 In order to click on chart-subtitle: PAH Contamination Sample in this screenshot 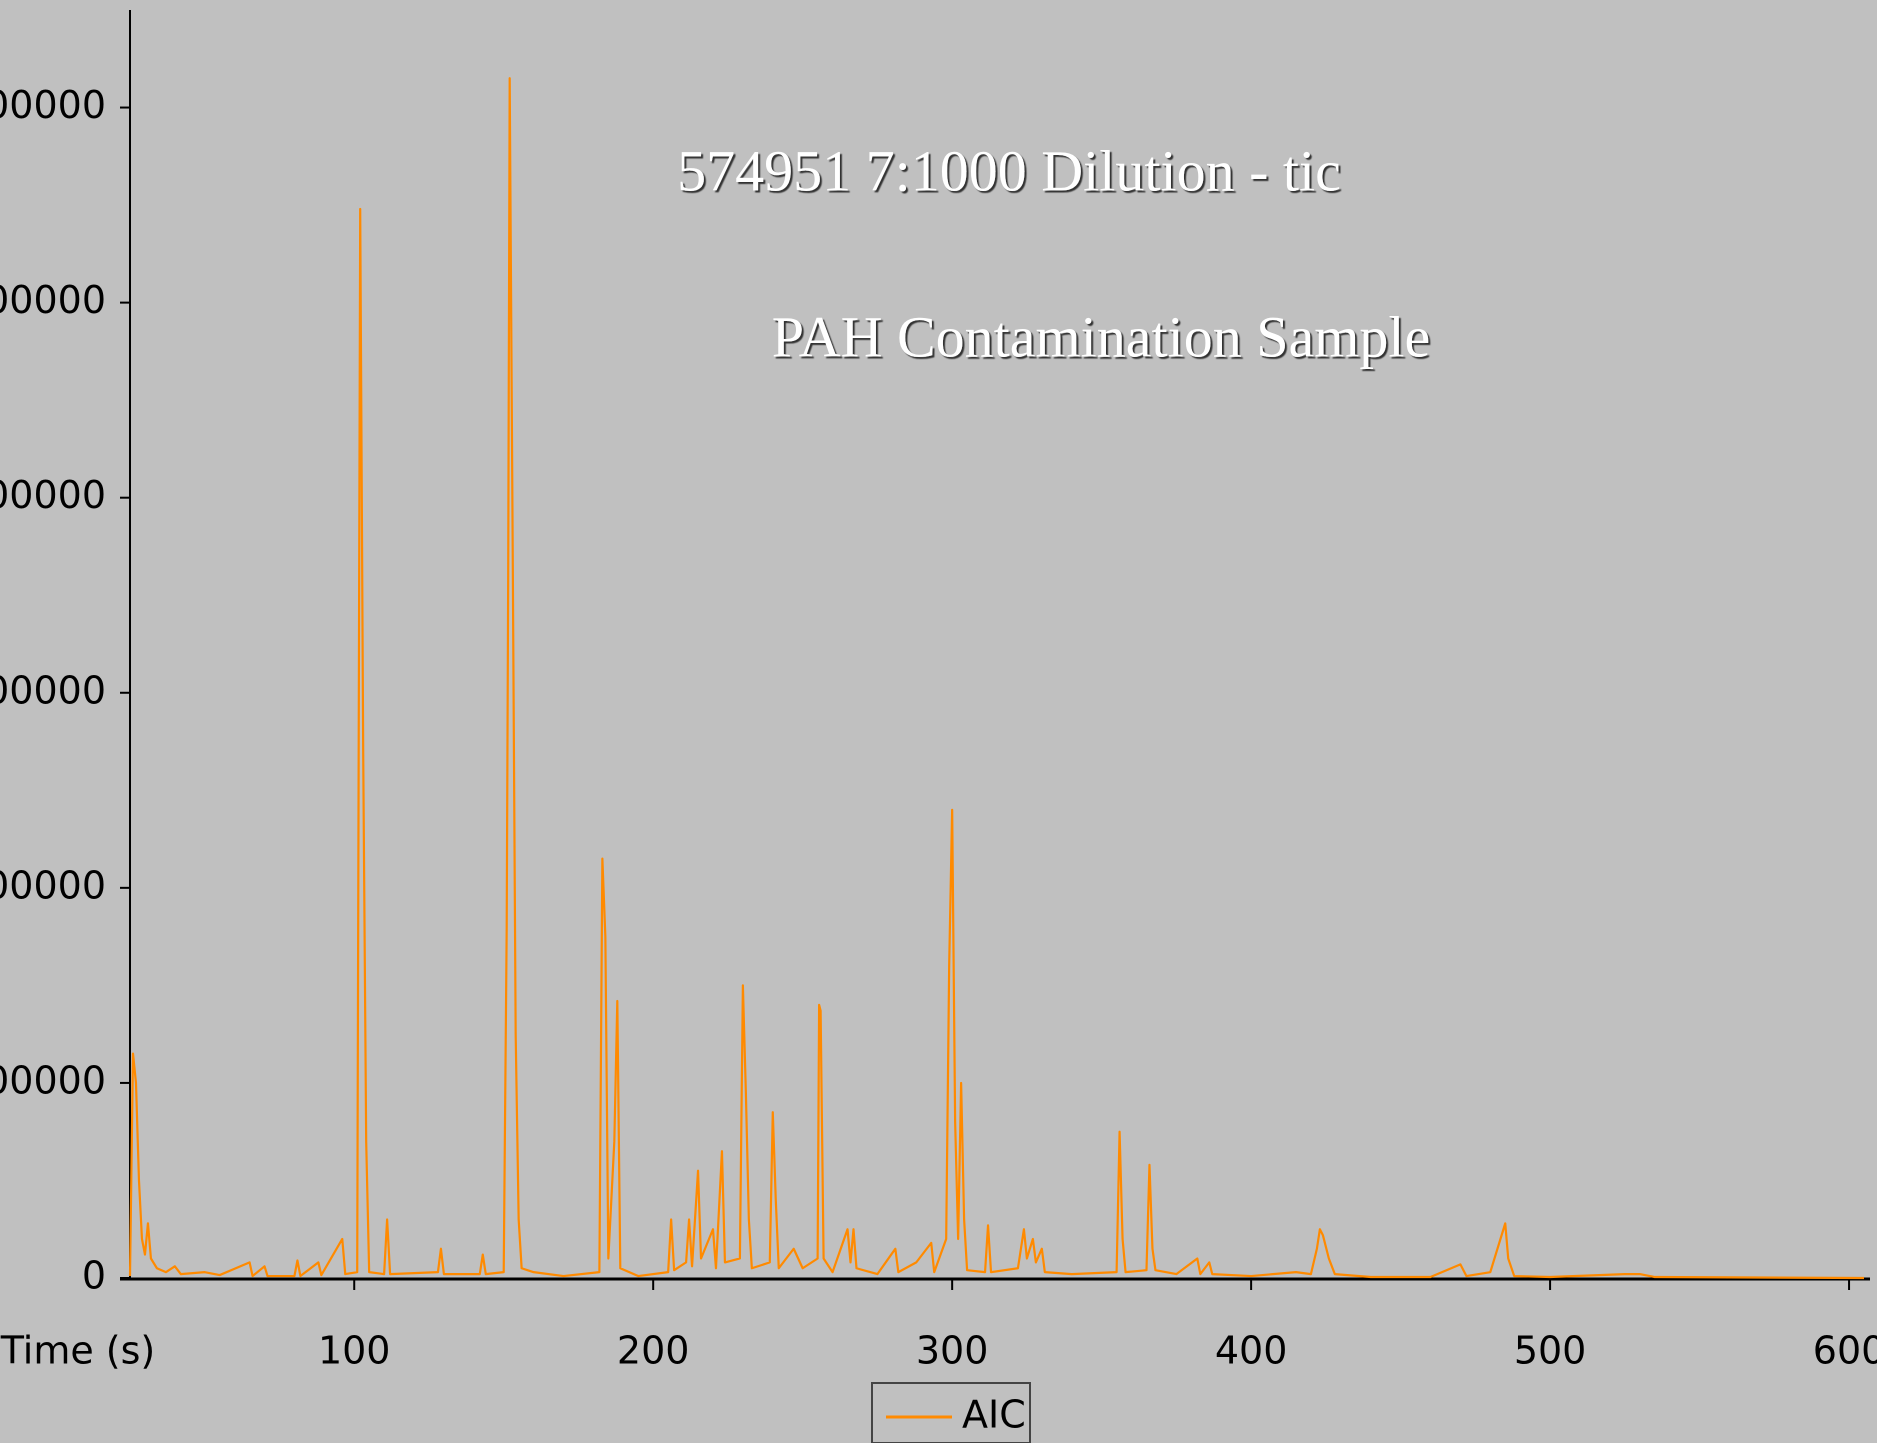, I will do `click(1101, 336)`.